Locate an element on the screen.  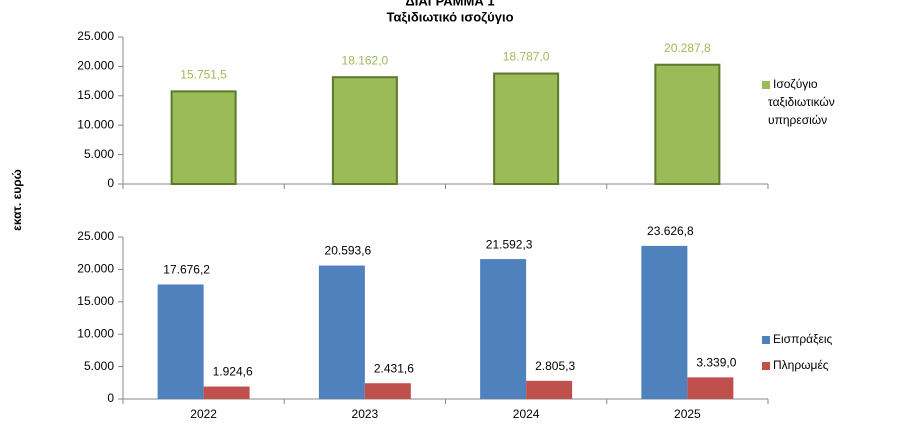
data-label: 15.751,5 is located at coordinates (203, 75).